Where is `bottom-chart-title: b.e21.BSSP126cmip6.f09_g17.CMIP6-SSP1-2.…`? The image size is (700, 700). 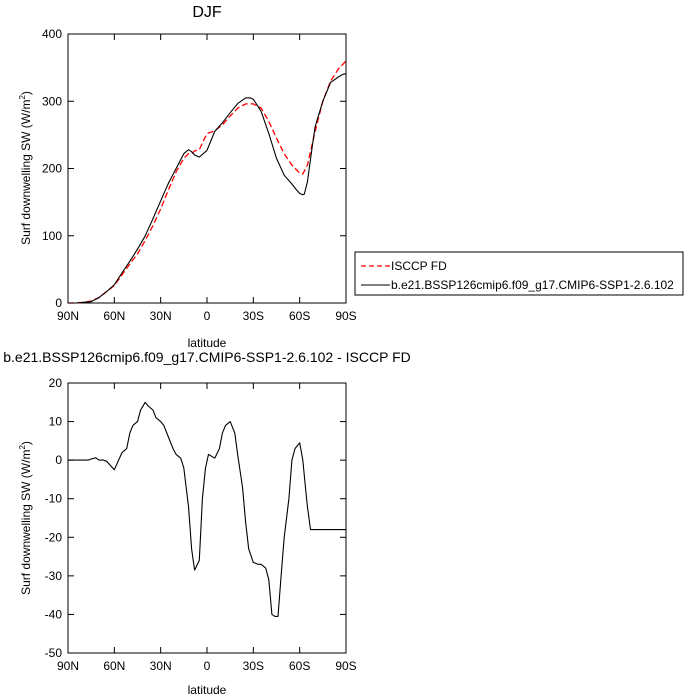 bottom-chart-title: b.e21.BSSP126cmip6.f09_g17.CMIP6-SSP1-2.… is located at coordinates (207, 357).